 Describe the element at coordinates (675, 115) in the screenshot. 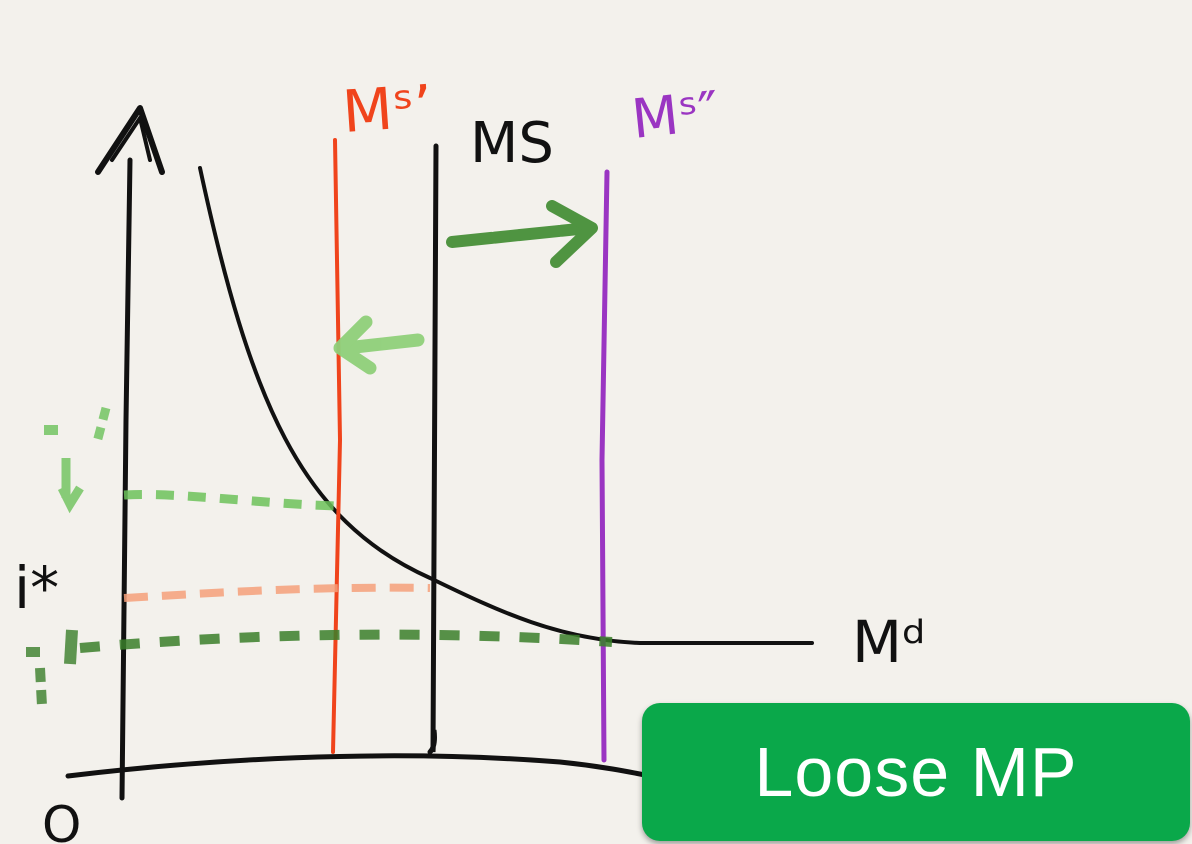

I see `label-ms-expanded: Mˢ″` at that location.